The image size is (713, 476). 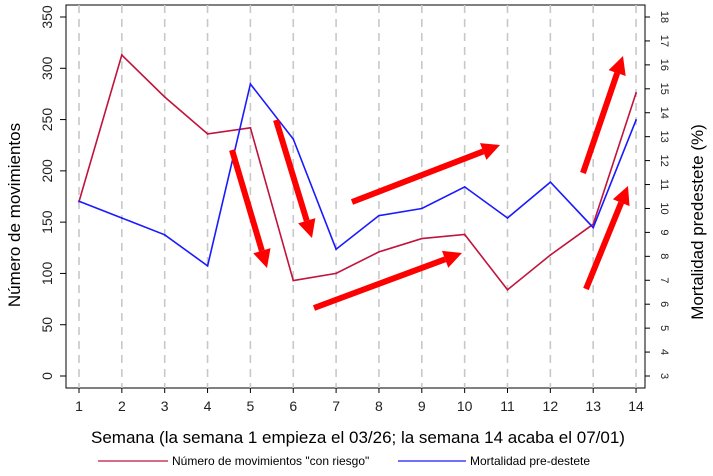 What do you see at coordinates (636, 406) in the screenshot?
I see `x-tick-label: 14` at bounding box center [636, 406].